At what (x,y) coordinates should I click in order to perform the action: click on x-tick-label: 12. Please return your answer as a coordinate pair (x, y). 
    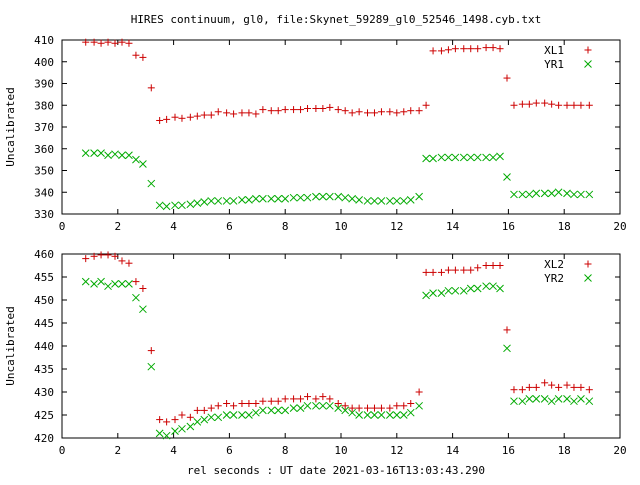
    Looking at the image, I should click on (396, 226).